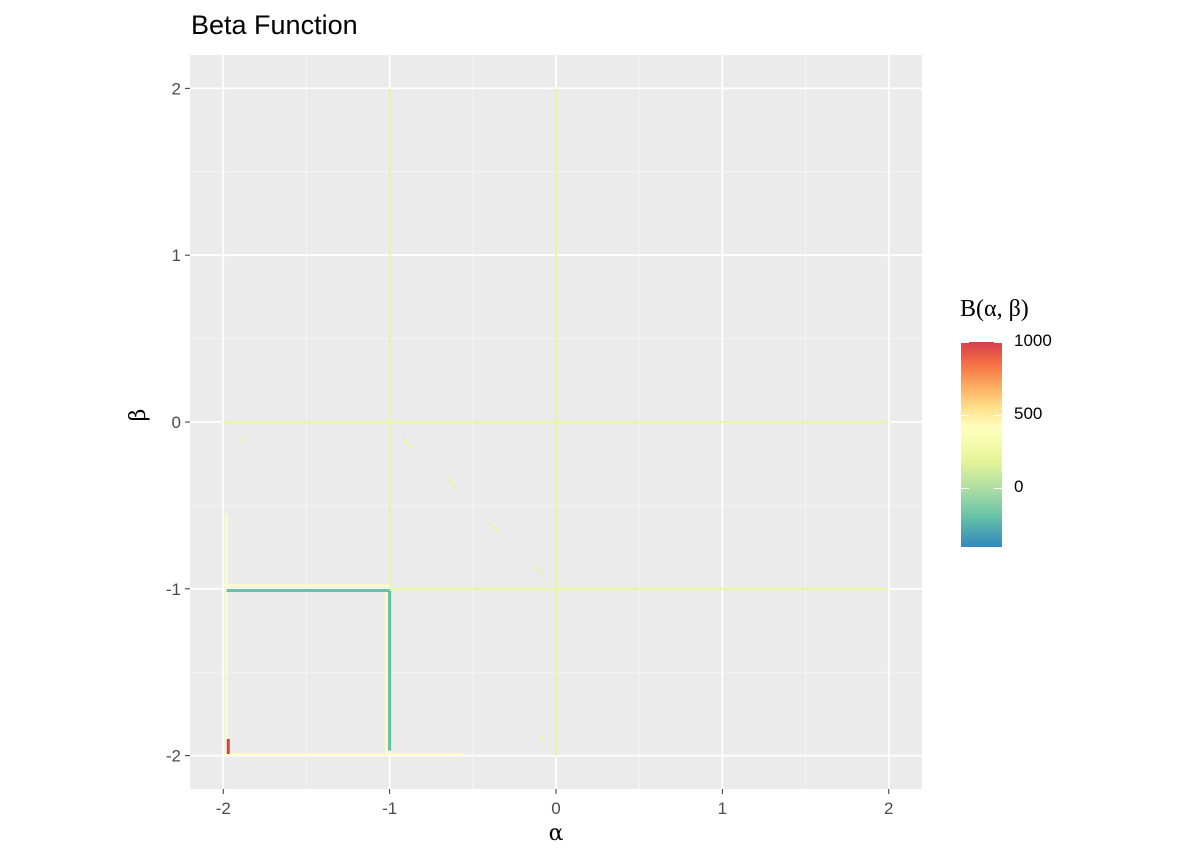  What do you see at coordinates (1028, 414) in the screenshot?
I see `legend-break-label: 500` at bounding box center [1028, 414].